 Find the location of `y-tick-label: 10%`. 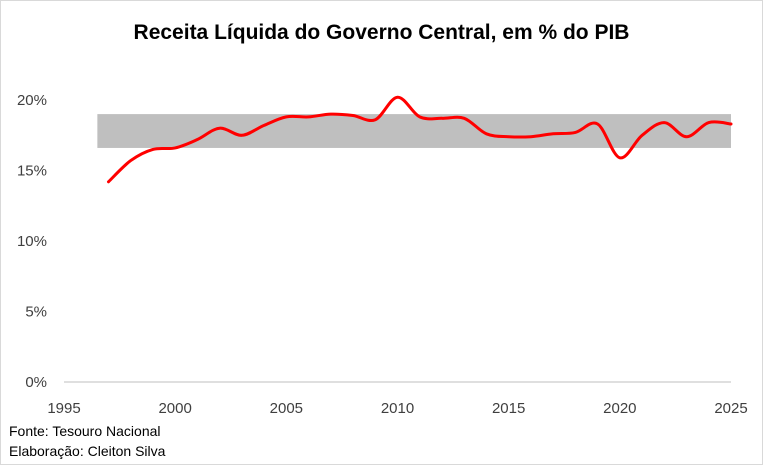

y-tick-label: 10% is located at coordinates (32, 241).